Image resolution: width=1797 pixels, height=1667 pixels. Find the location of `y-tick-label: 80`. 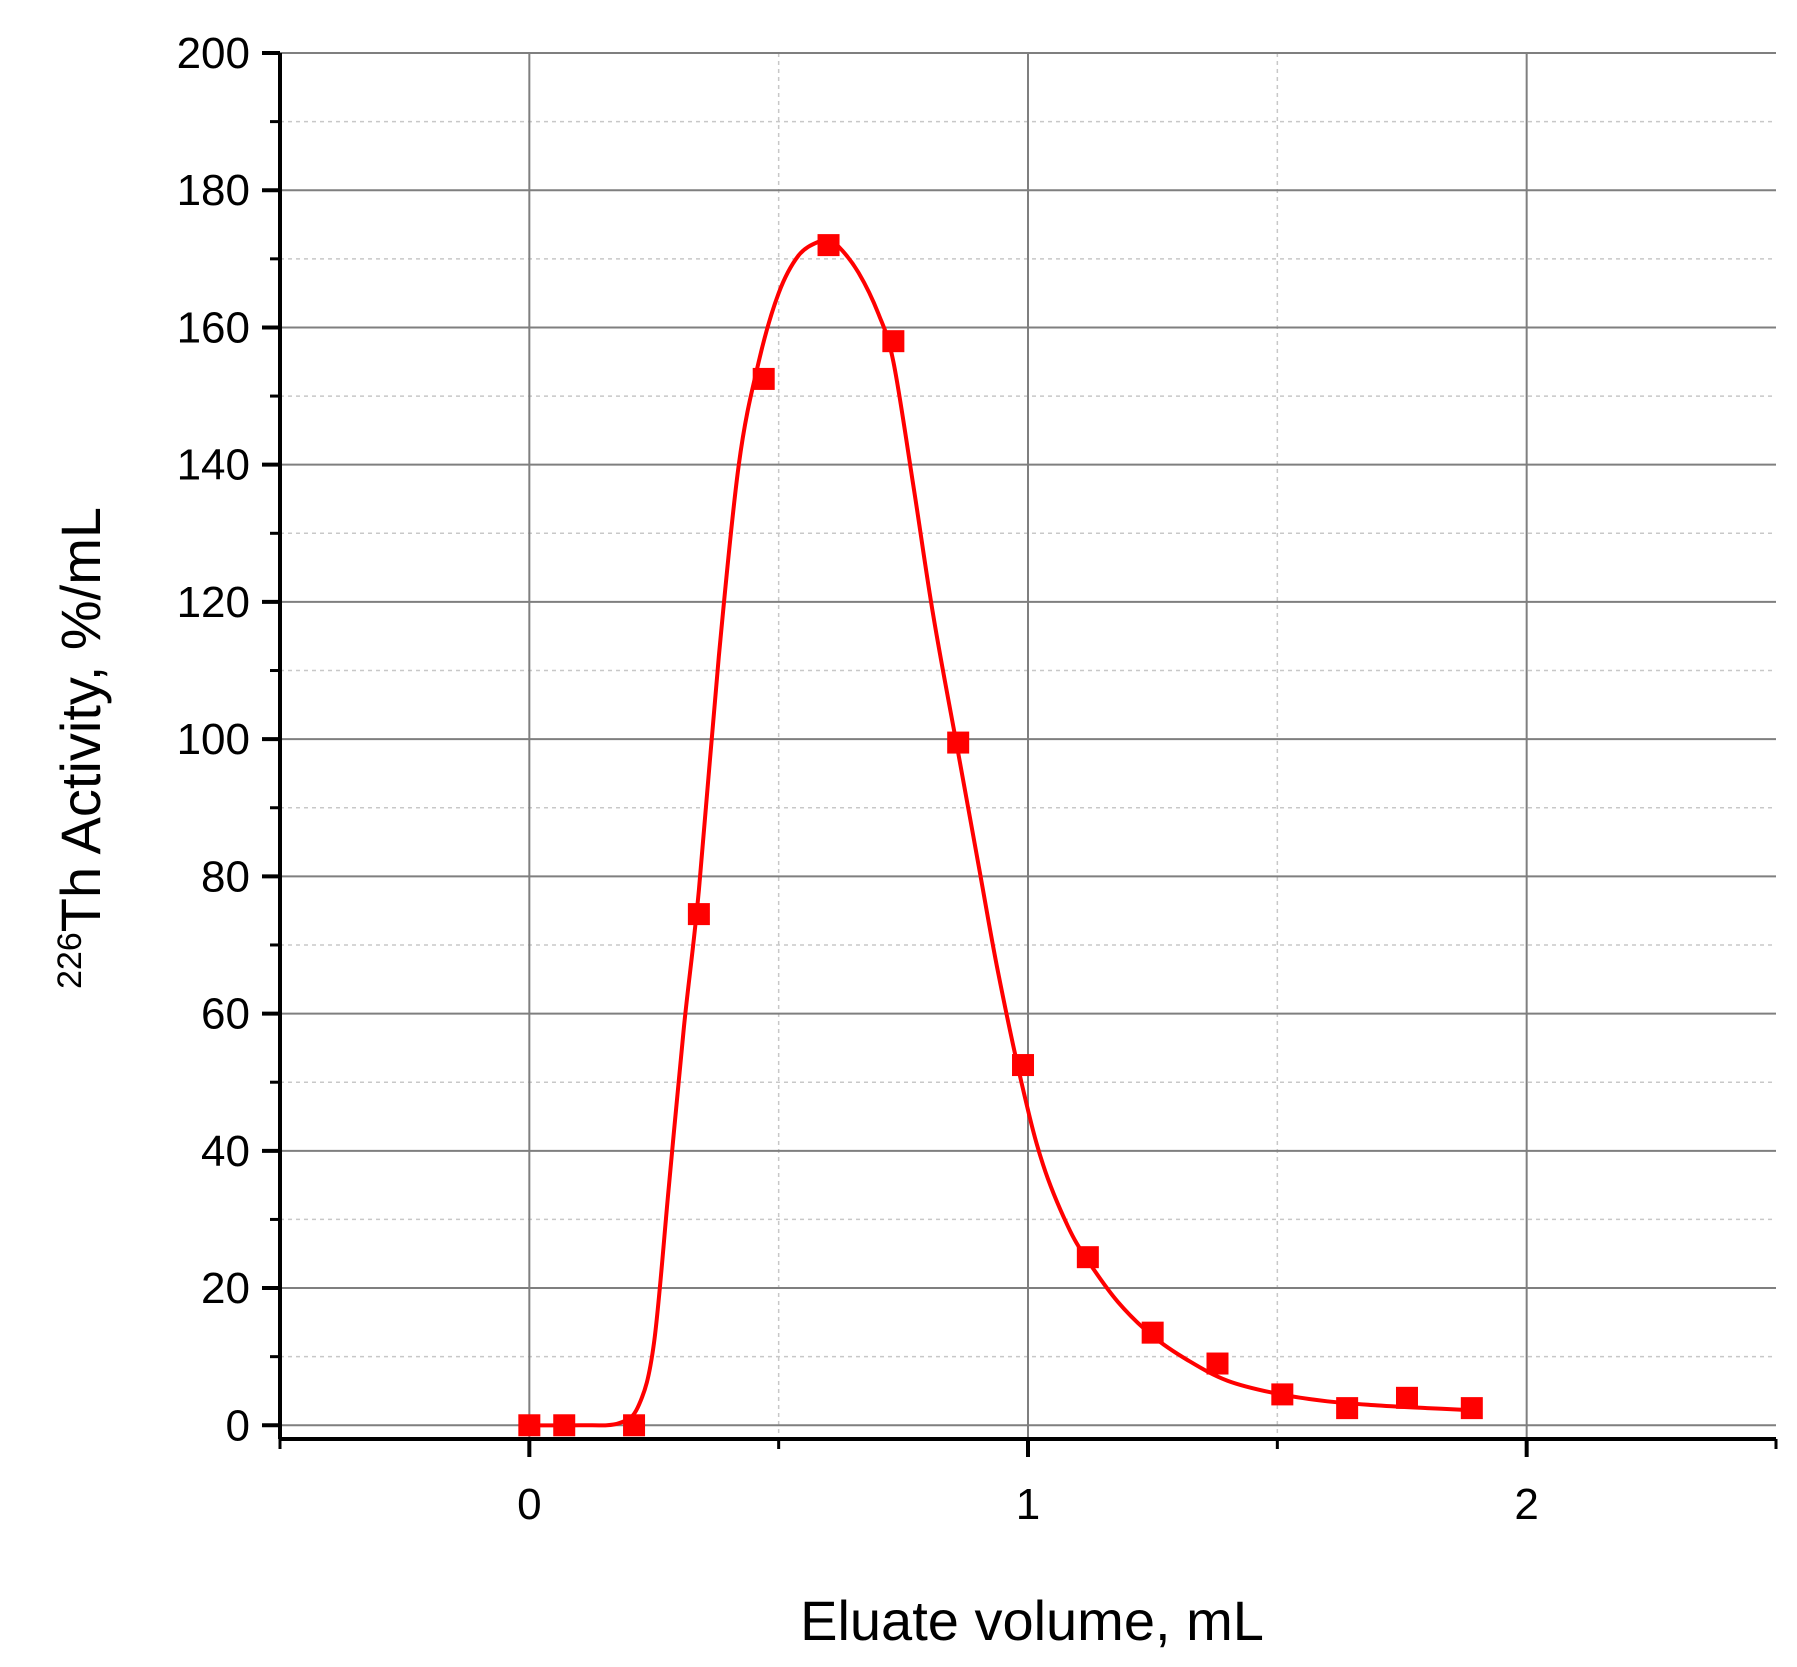

y-tick-label: 80 is located at coordinates (225, 876).